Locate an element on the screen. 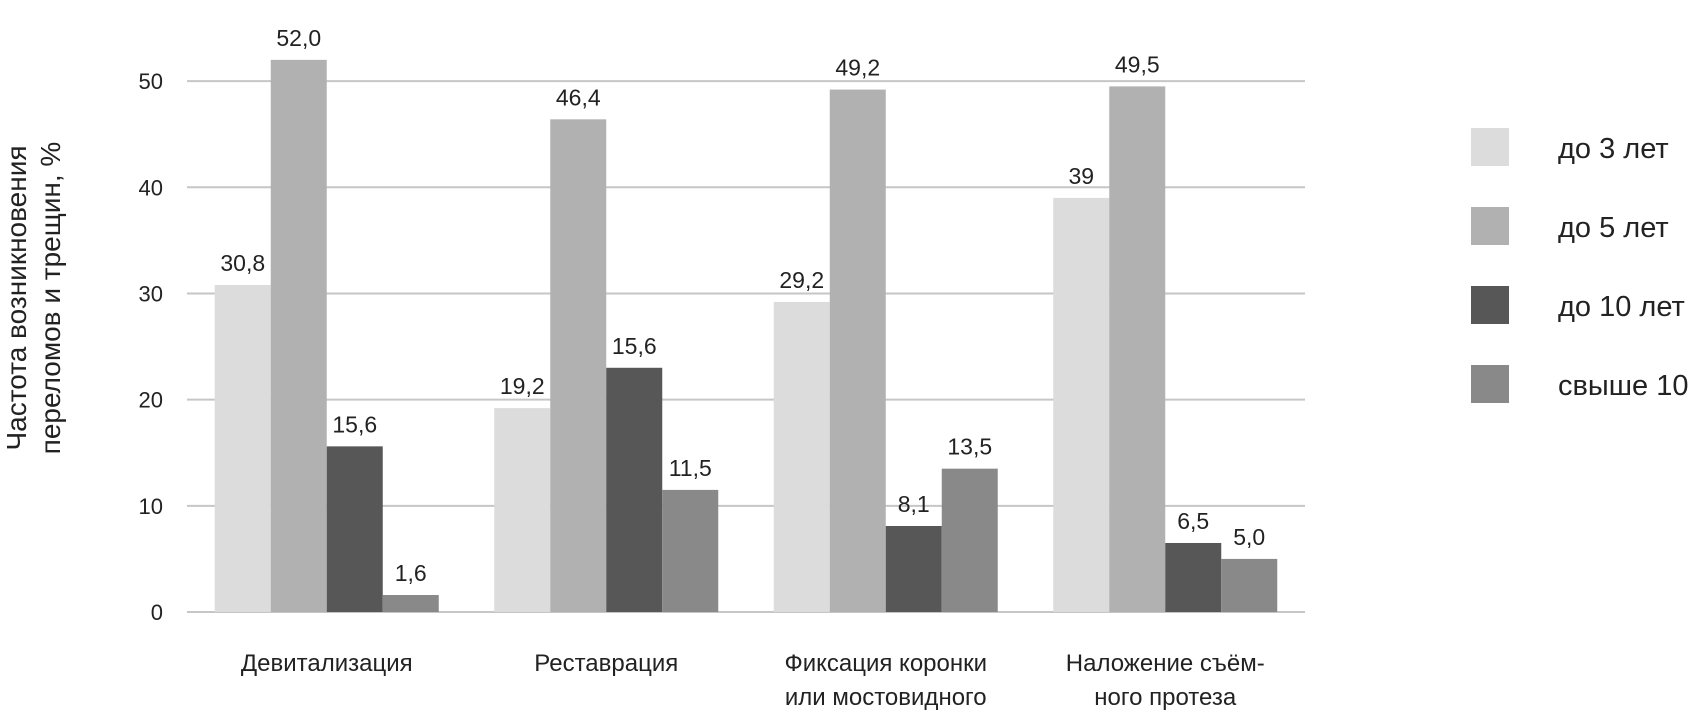 This screenshot has height=719, width=1694. data-label: 11,5 is located at coordinates (690, 468).